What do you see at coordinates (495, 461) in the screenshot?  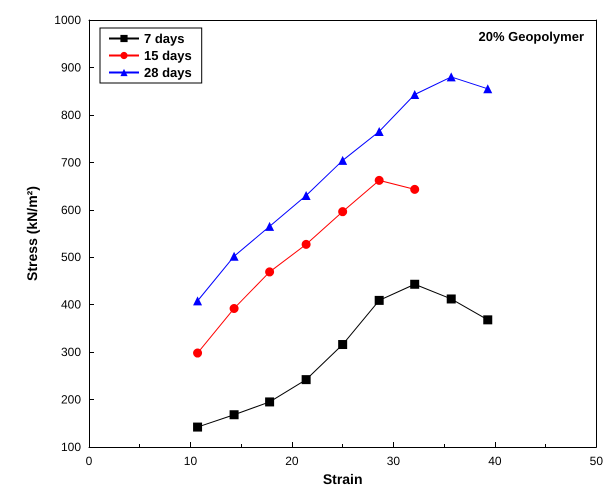 I see `x-tick-label: 40` at bounding box center [495, 461].